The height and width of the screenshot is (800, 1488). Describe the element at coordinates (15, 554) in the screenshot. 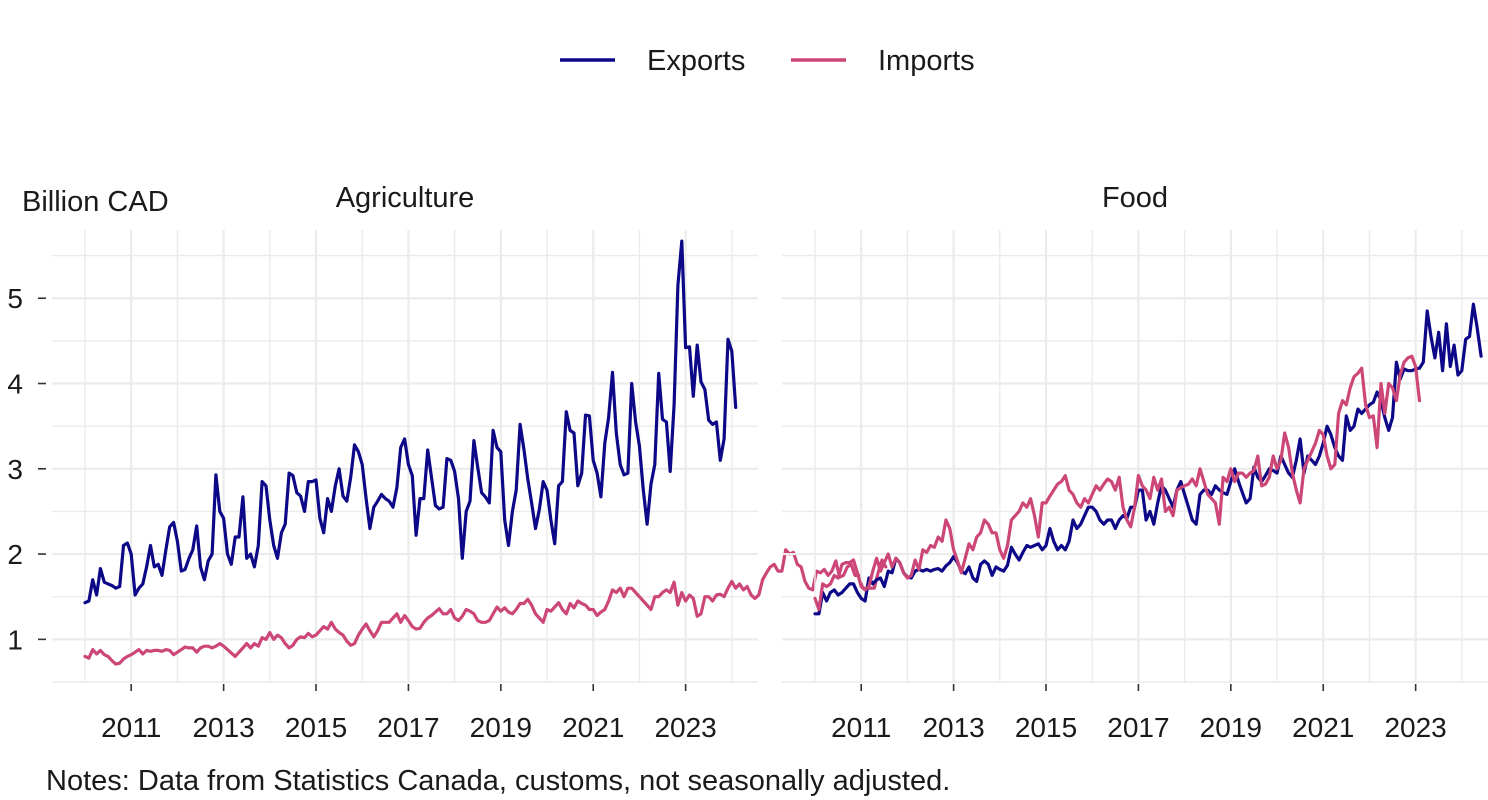

I see `y-tick-label: 2` at that location.